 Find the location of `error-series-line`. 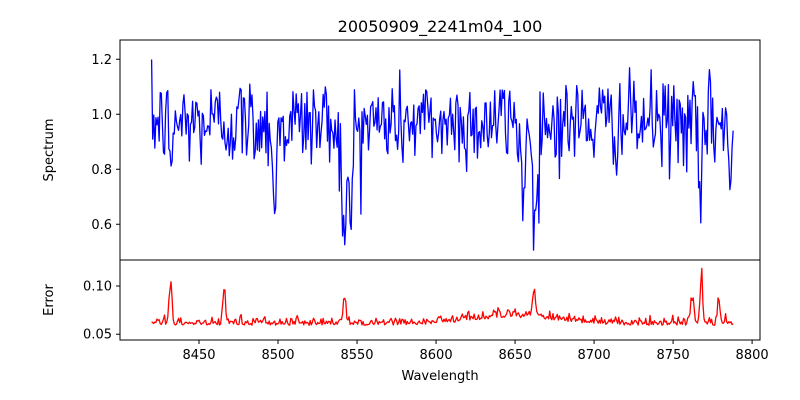

error-series-line is located at coordinates (442, 296).